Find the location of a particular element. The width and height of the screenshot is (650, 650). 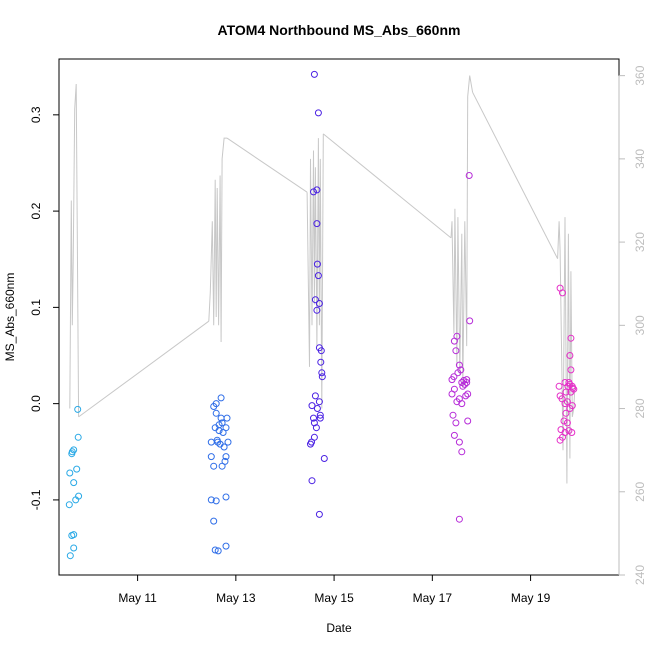

x-tick-label-0: May 11 is located at coordinates (137, 598).